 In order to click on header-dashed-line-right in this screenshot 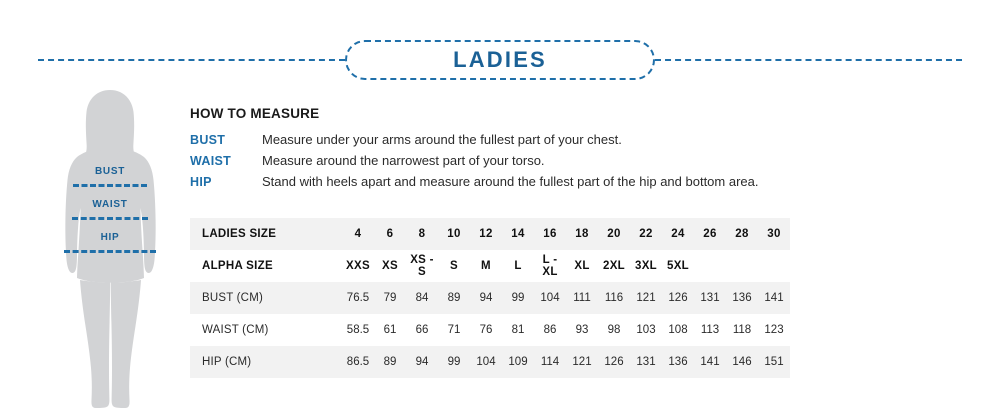, I will do `click(808, 60)`.